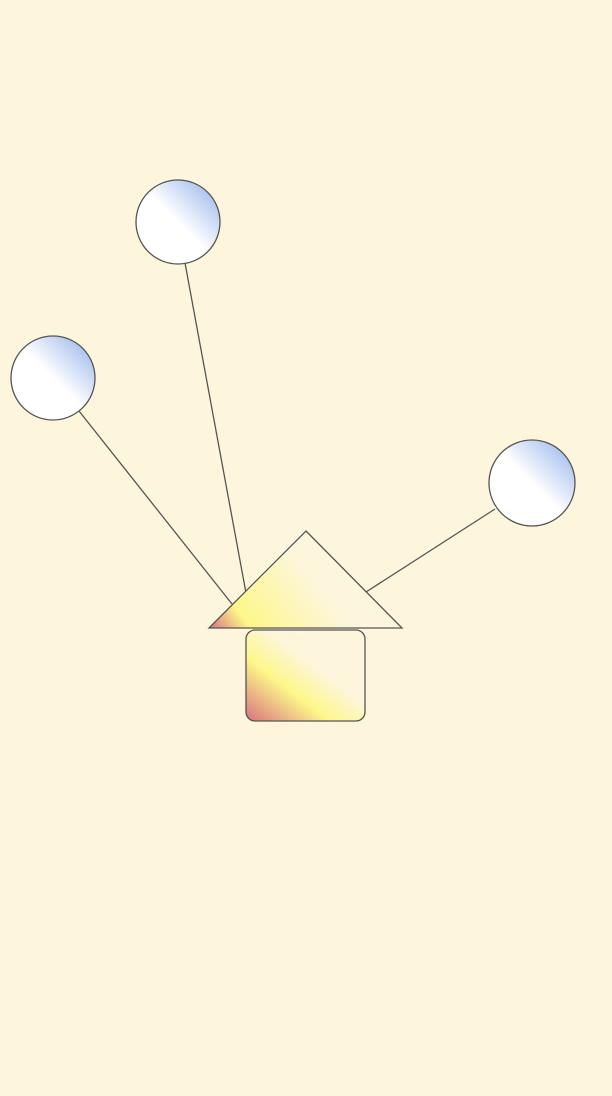 This screenshot has height=1096, width=612. What do you see at coordinates (215, 428) in the screenshot?
I see `string-top` at bounding box center [215, 428].